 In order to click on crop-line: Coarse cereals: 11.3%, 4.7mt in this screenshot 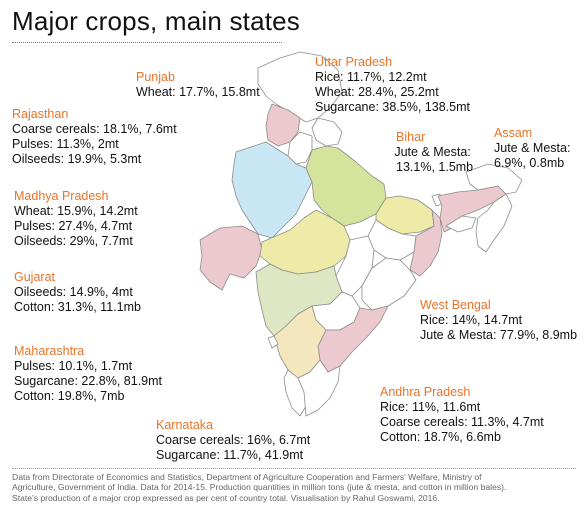, I will do `click(462, 422)`.